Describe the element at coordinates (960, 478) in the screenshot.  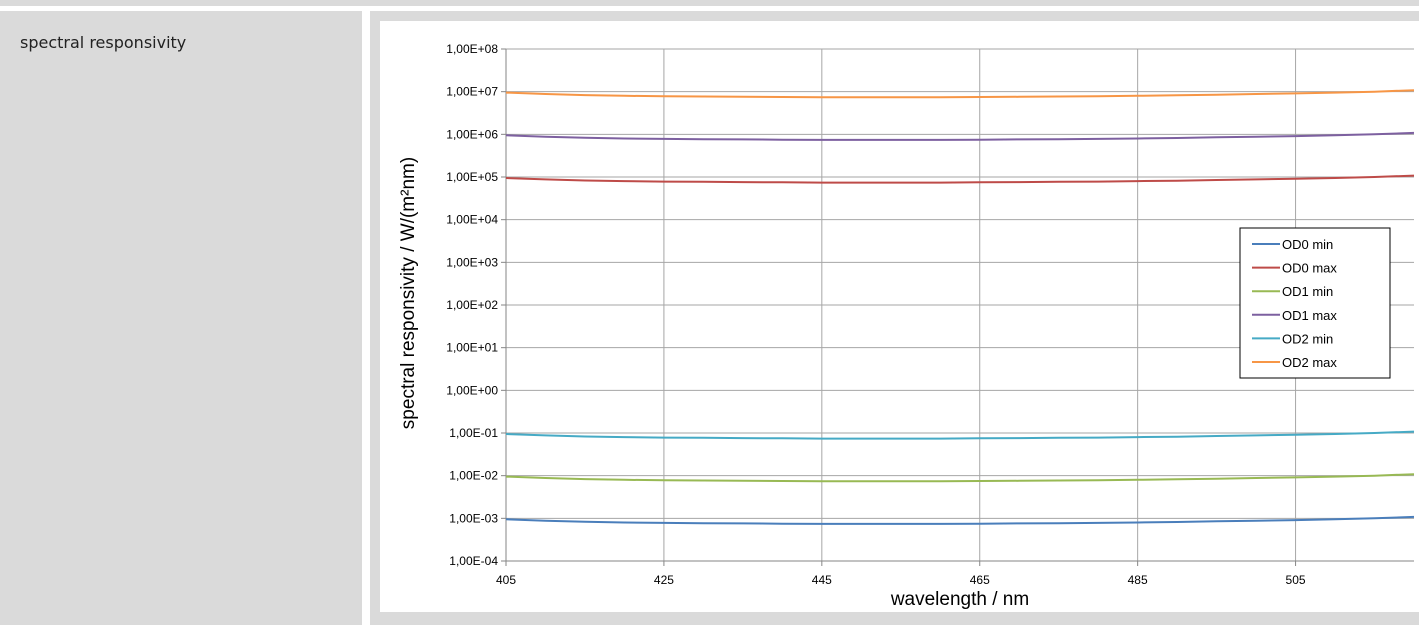
I see `series-line-od1-min` at that location.